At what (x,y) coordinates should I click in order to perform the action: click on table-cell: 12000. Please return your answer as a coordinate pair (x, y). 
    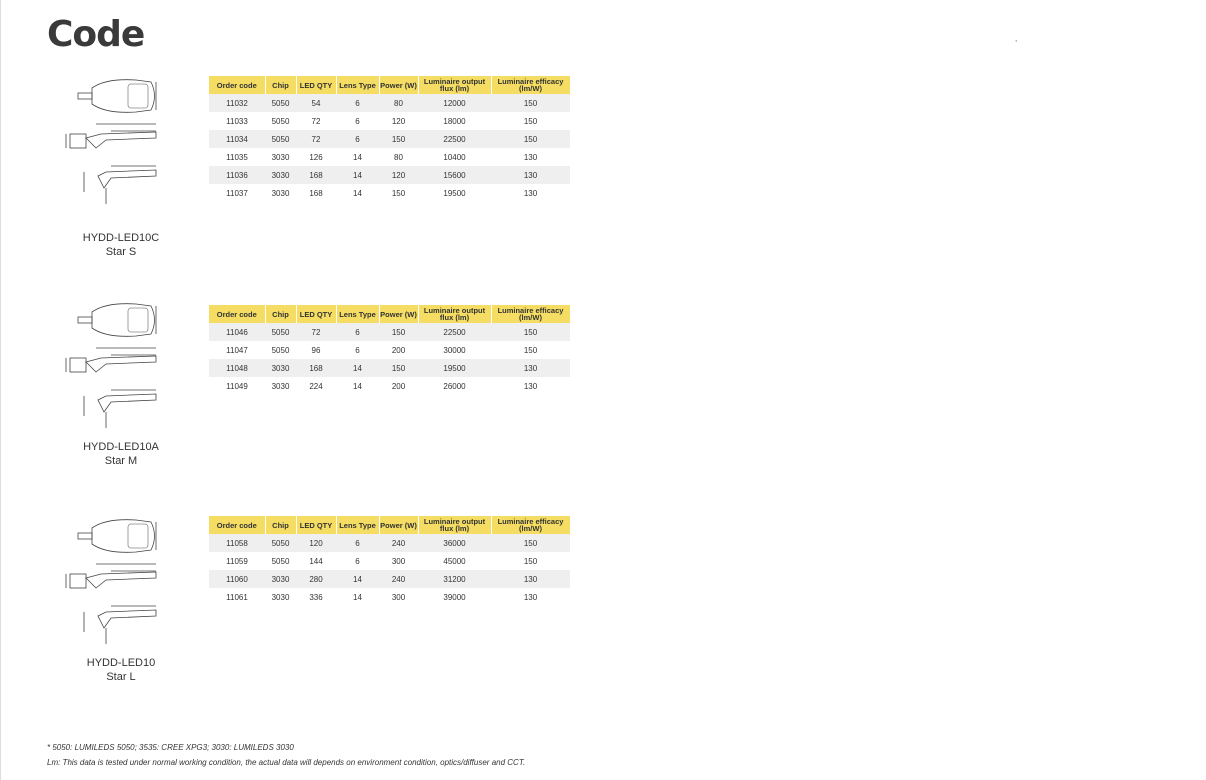
    Looking at the image, I should click on (454, 103).